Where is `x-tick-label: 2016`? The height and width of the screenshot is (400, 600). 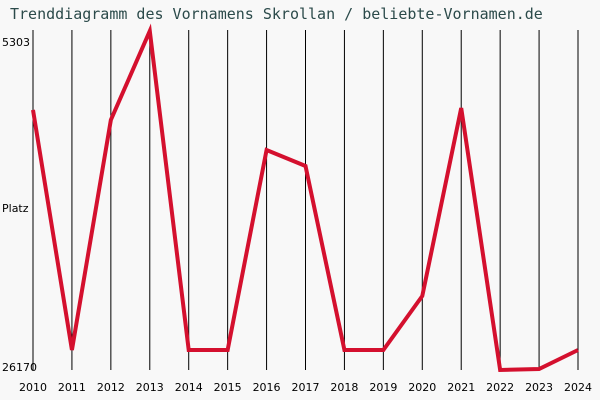 x-tick-label: 2016 is located at coordinates (267, 387).